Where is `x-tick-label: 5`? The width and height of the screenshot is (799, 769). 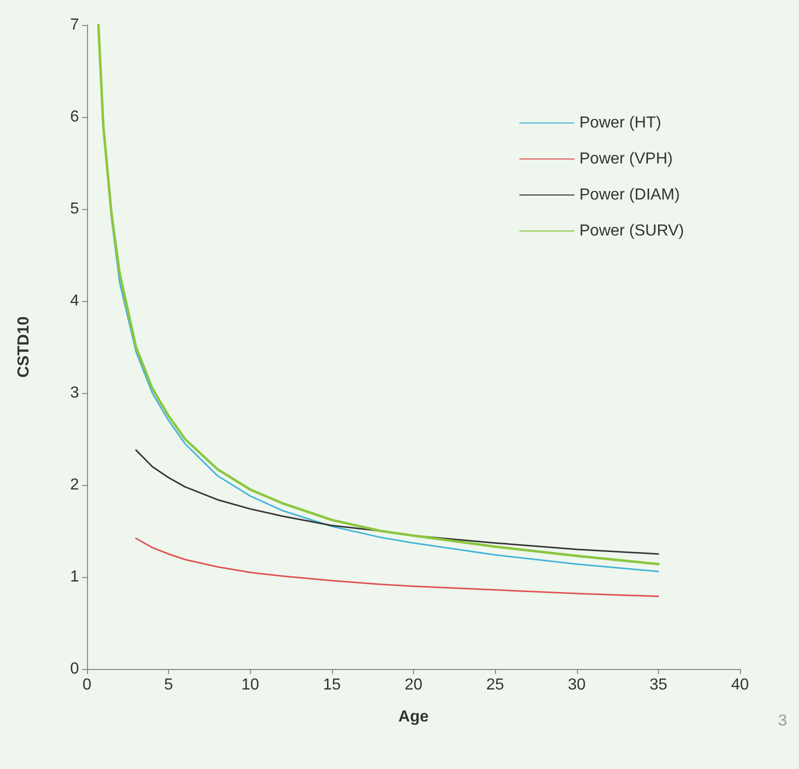
x-tick-label: 5 is located at coordinates (169, 685).